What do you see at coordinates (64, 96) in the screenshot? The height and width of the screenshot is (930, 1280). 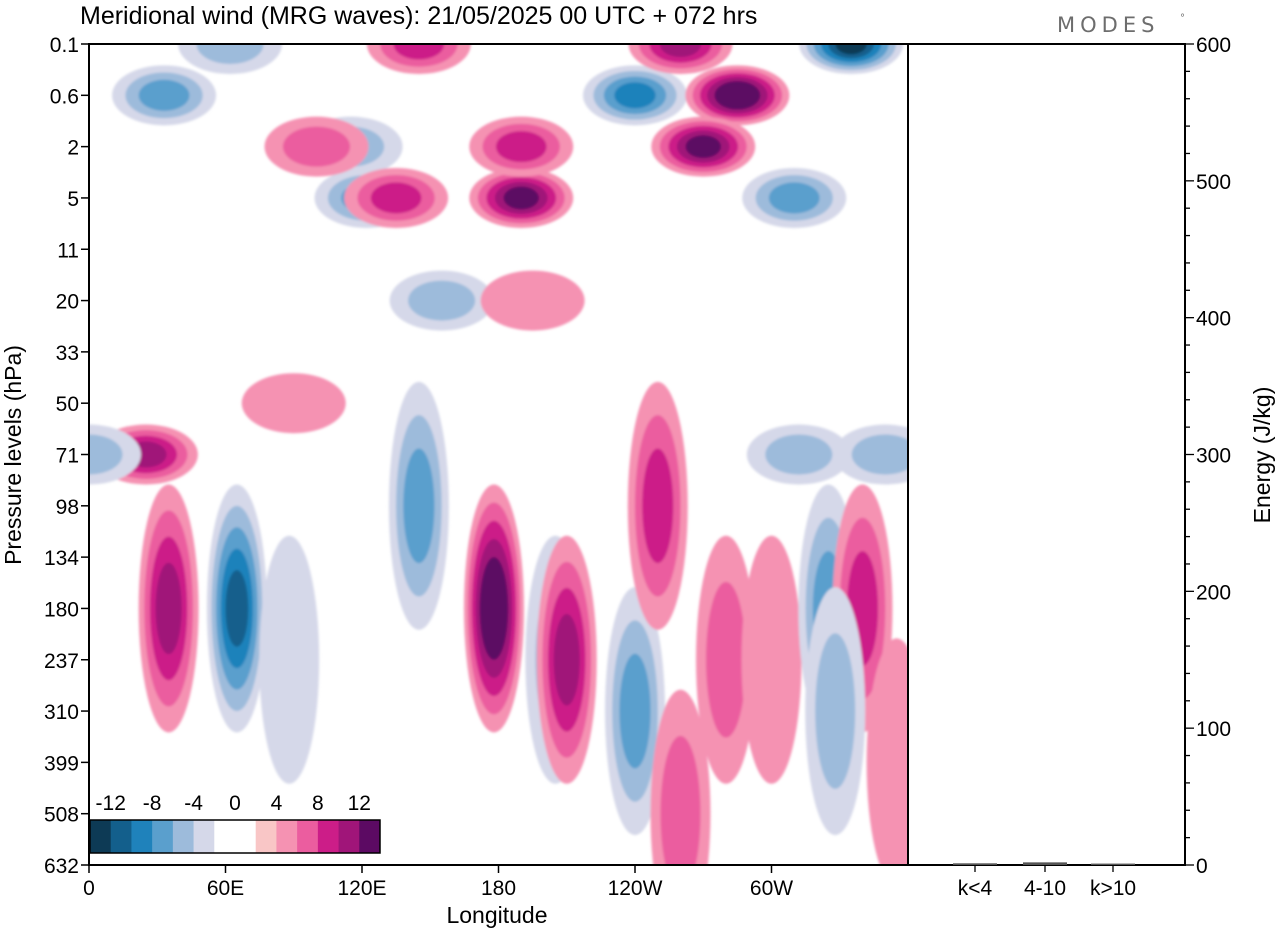 I see `pressure-tick-label: 0.6` at bounding box center [64, 96].